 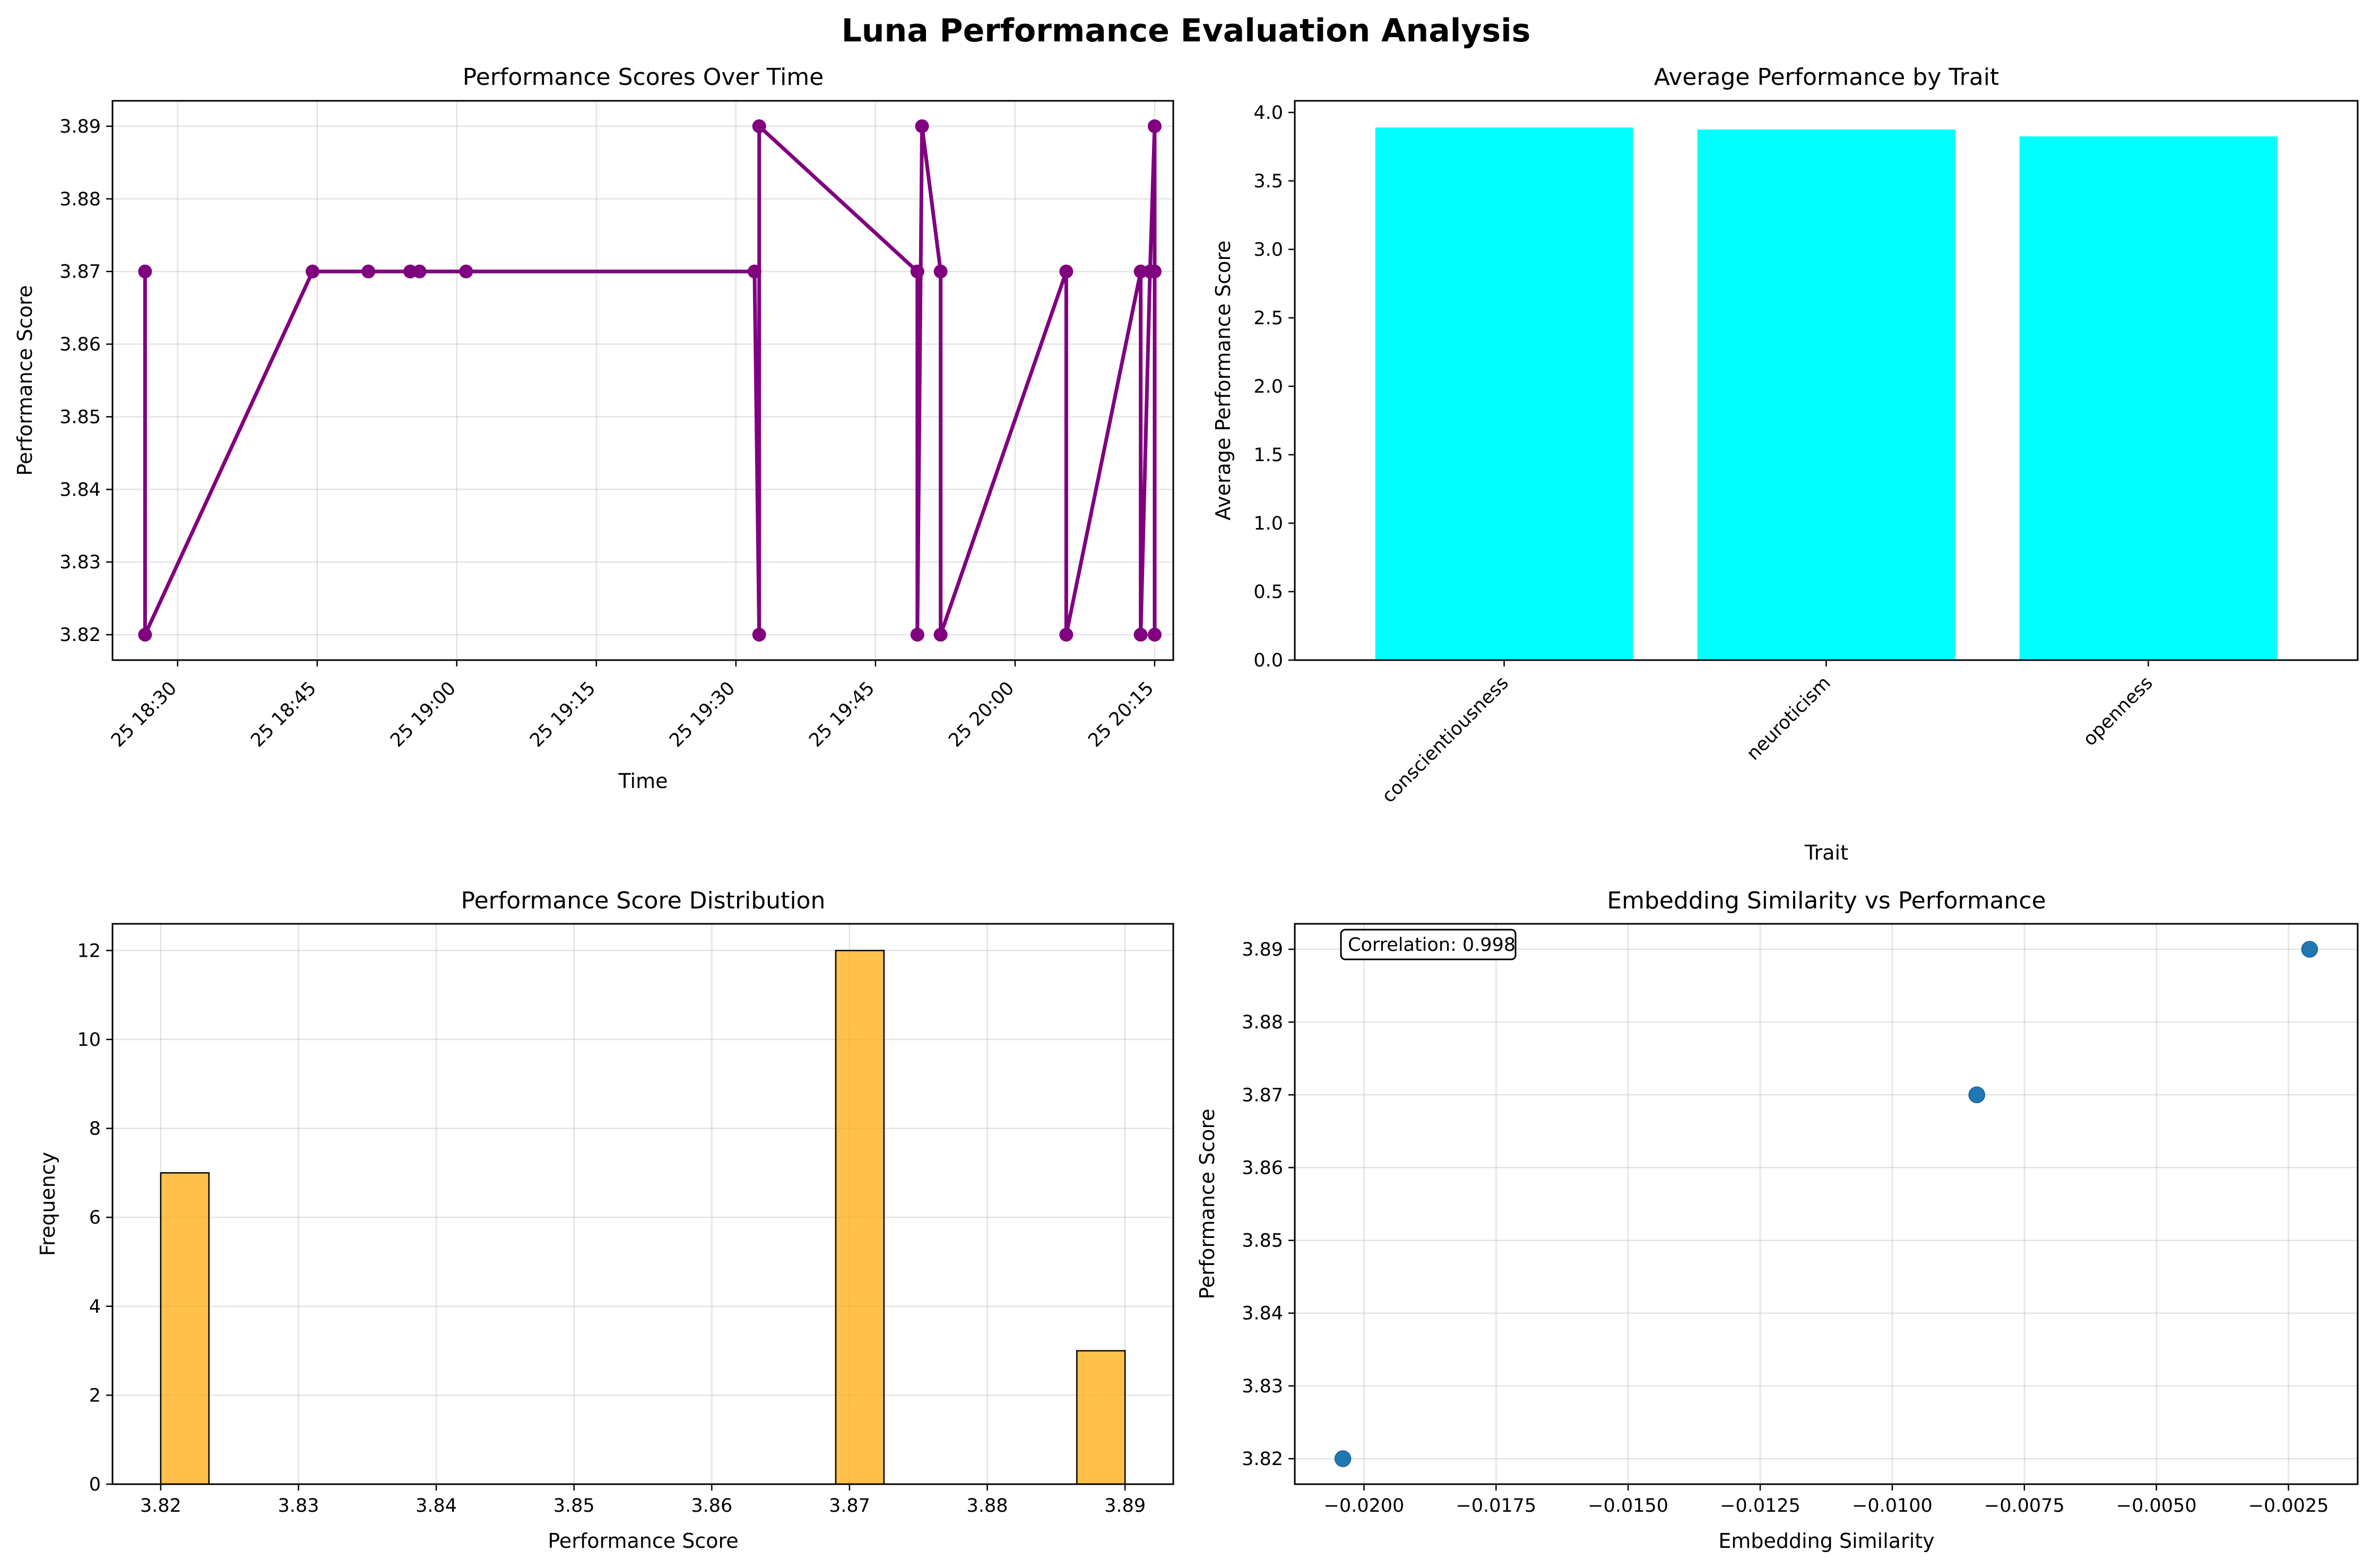 I want to click on trait-bar-conscientiousness, so click(x=1504, y=393).